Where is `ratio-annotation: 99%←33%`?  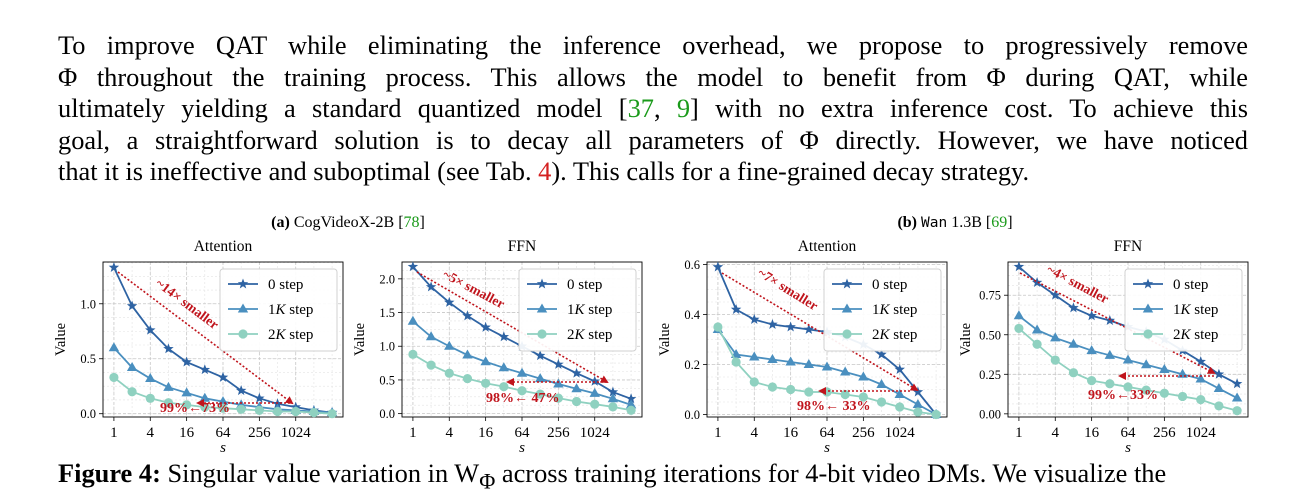
ratio-annotation: 99%←33% is located at coordinates (1123, 395).